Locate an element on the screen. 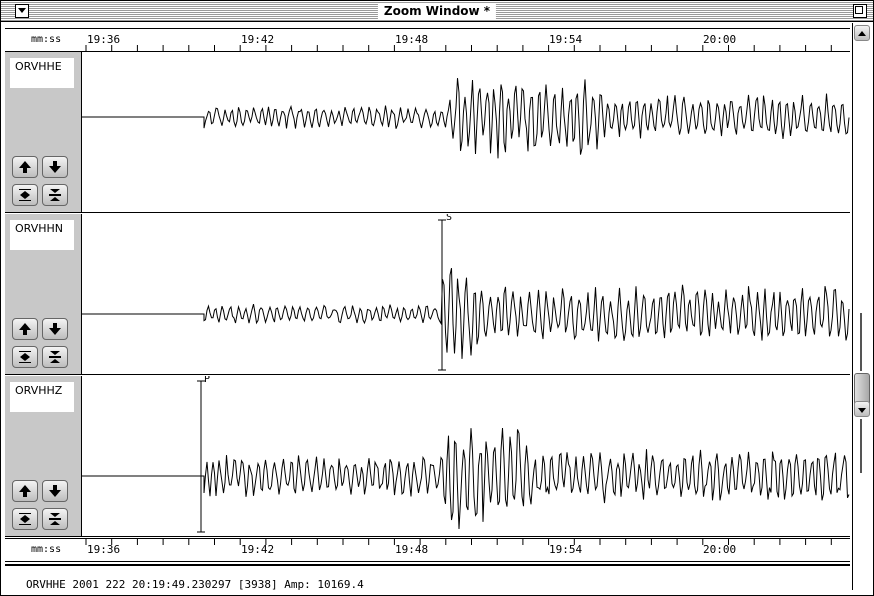 The width and height of the screenshot is (874, 596). scroll-up-icon is located at coordinates (862, 33).